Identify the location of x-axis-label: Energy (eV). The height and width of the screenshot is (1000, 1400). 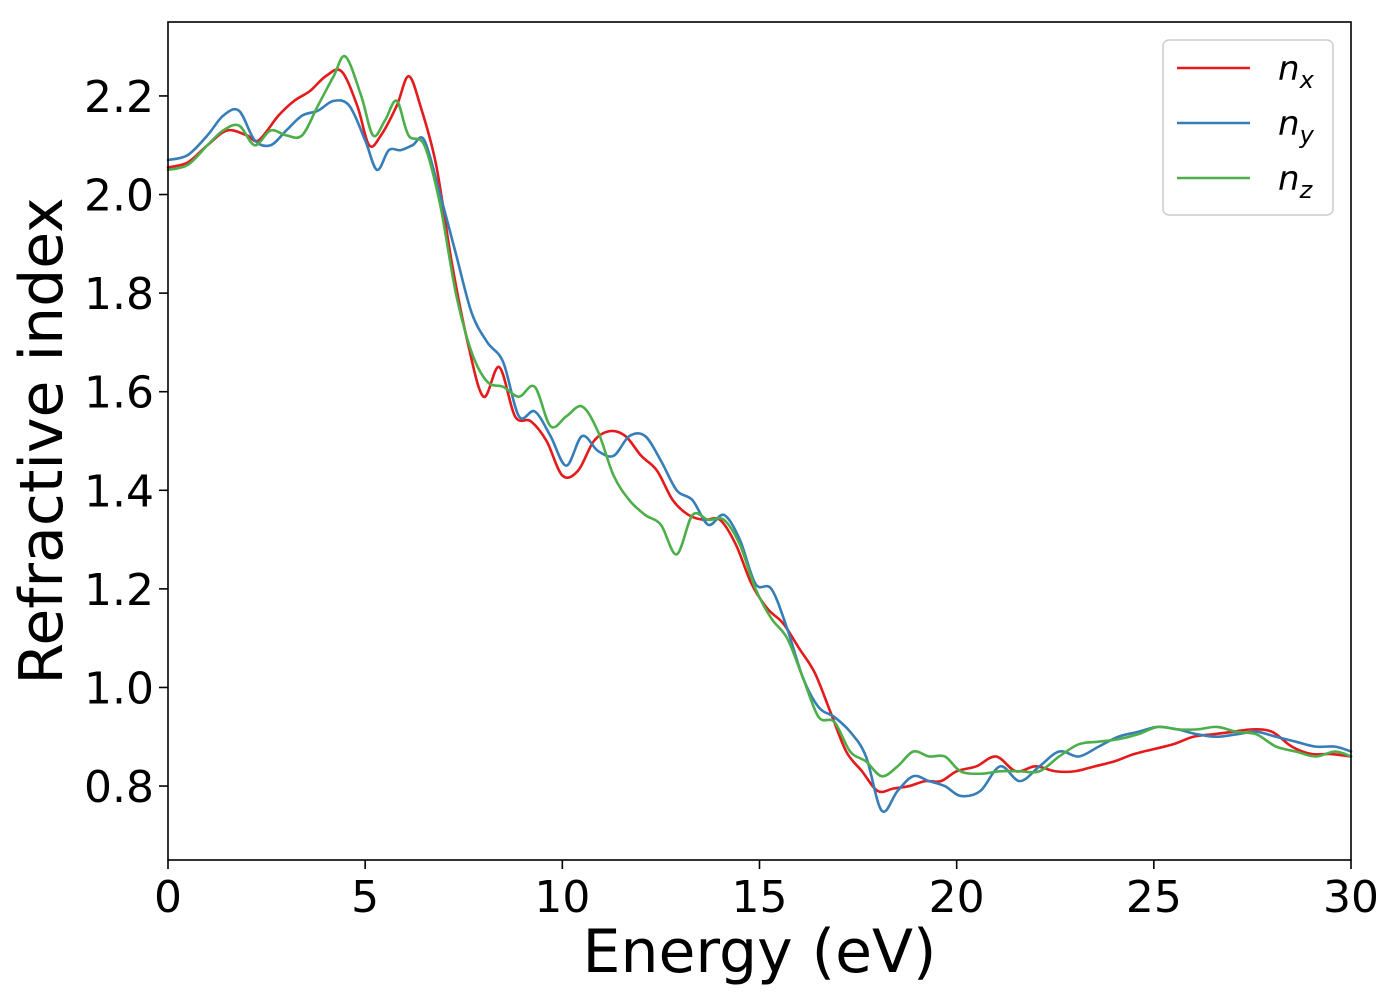
(760, 952).